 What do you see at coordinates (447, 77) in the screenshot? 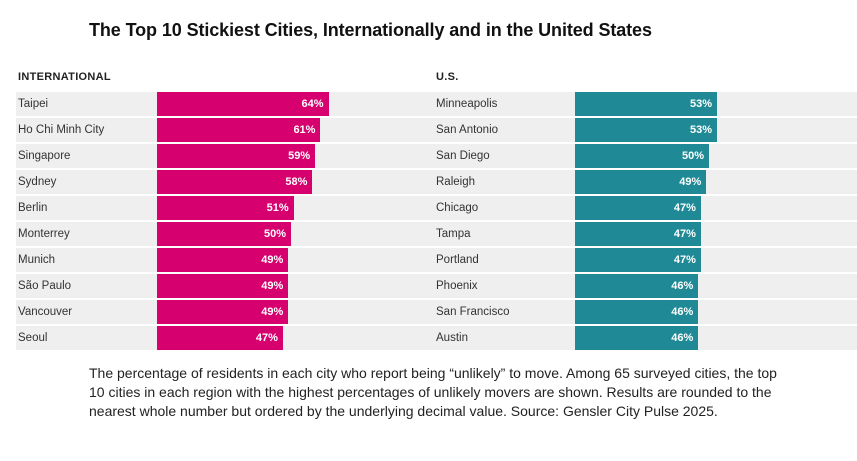
I see `us-panel-title: U.S.` at bounding box center [447, 77].